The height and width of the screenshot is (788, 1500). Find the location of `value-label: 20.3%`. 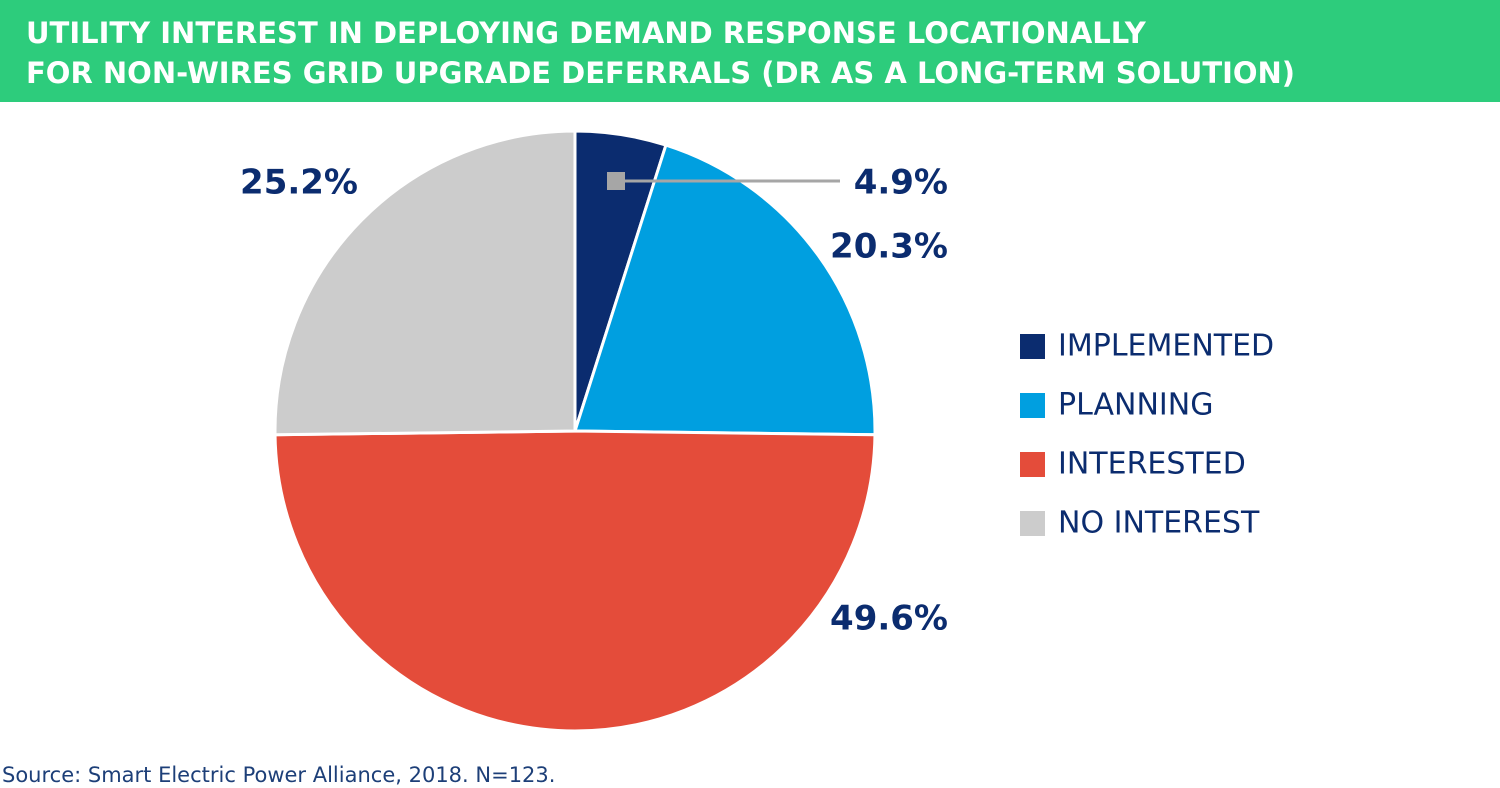

value-label: 20.3% is located at coordinates (889, 247).